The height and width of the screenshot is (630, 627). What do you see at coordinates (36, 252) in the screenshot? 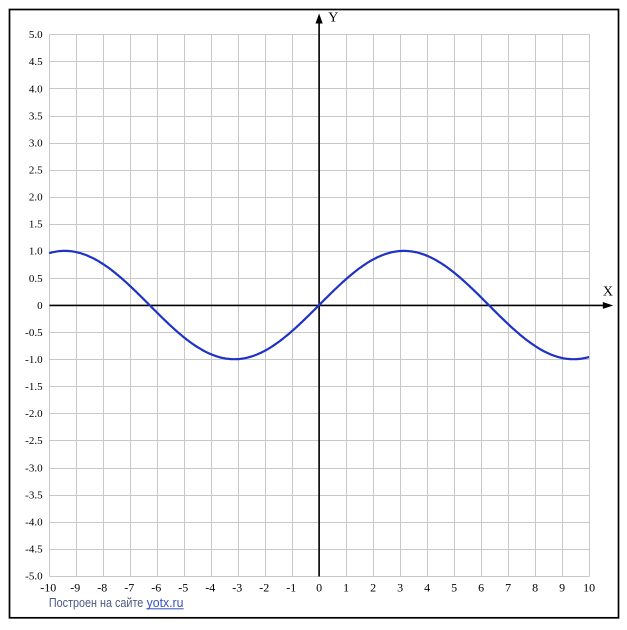
I see `svg-text: 1.0` at bounding box center [36, 252].